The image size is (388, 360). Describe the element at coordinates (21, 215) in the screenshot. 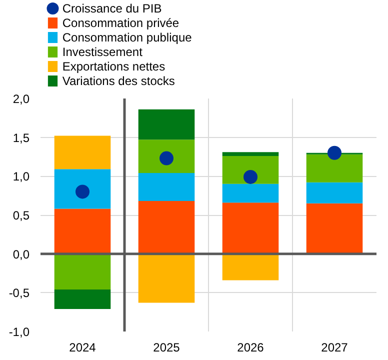

I see `y-tick-label: 0,5` at that location.